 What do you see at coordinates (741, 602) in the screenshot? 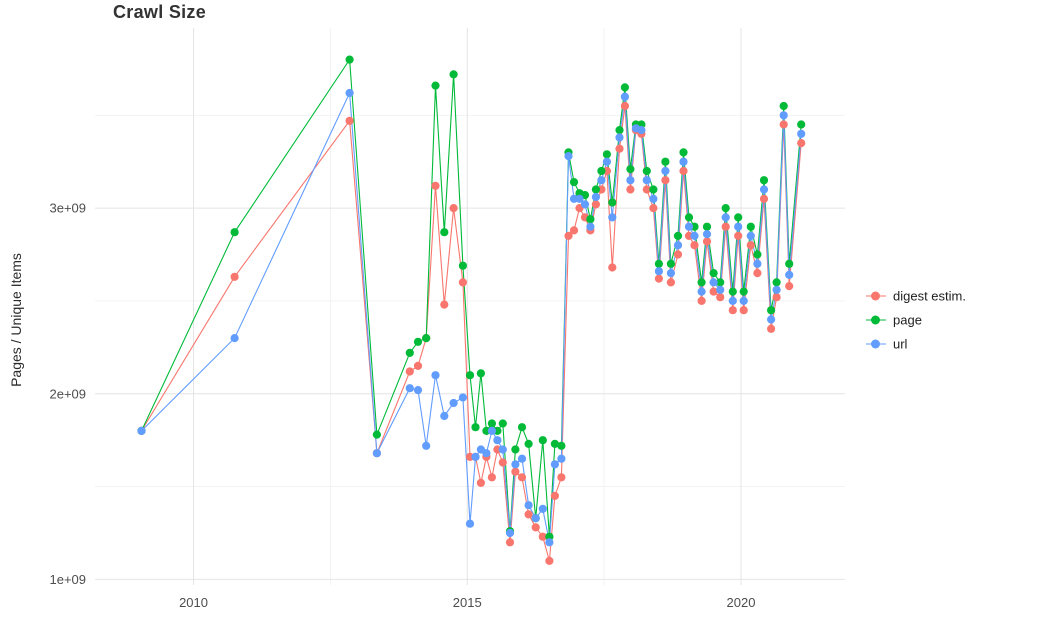
I see `x-tick-label: 2020` at bounding box center [741, 602].